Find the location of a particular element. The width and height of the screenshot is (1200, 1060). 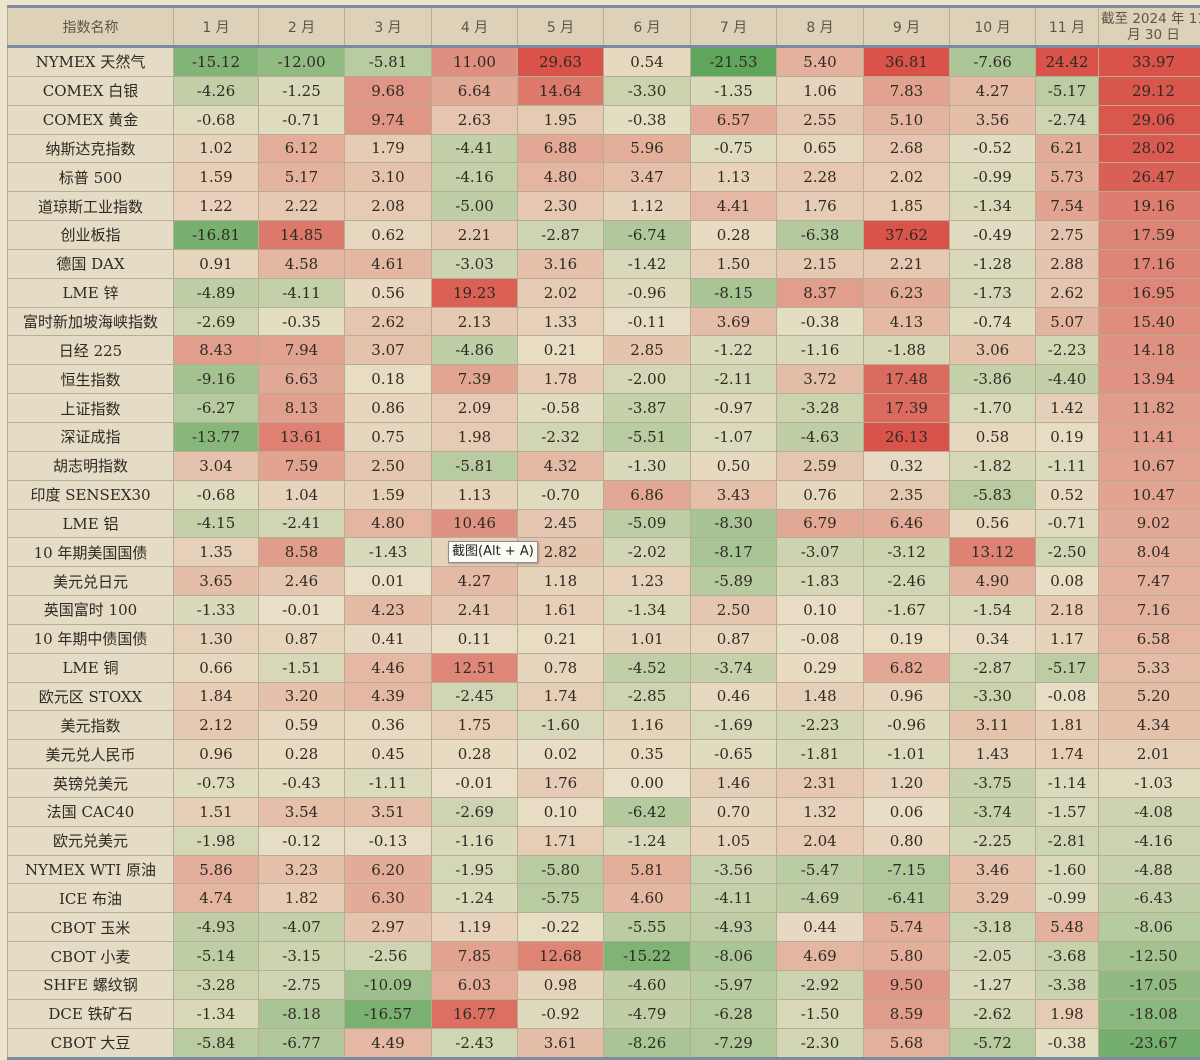

column-header-2: 2 月 is located at coordinates (301, 26).